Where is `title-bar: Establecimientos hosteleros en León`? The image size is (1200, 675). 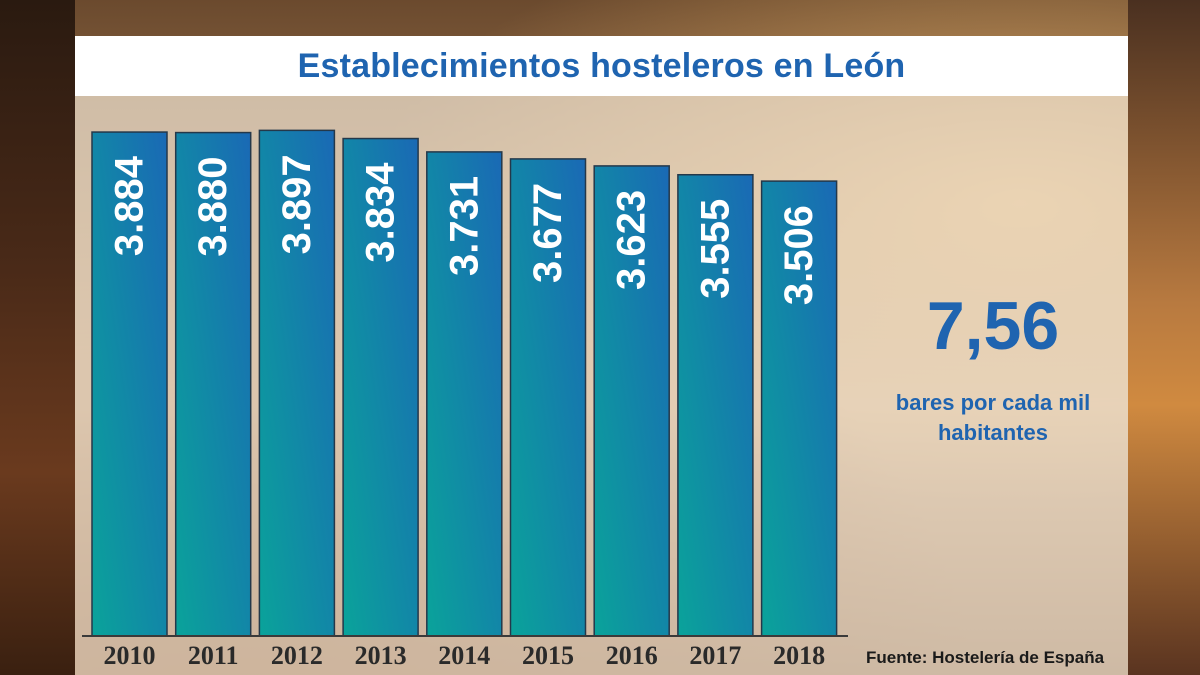 title-bar: Establecimientos hosteleros en León is located at coordinates (601, 66).